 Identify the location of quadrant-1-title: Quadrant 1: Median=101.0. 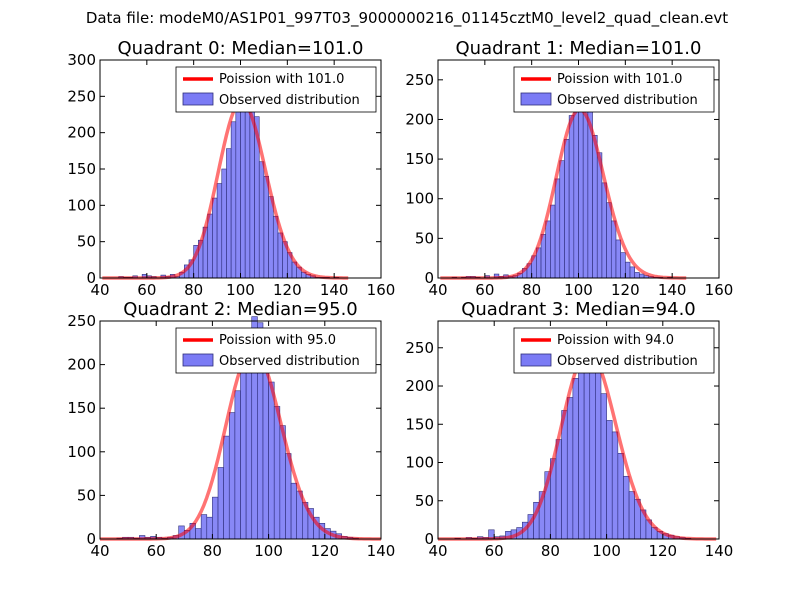
(579, 48).